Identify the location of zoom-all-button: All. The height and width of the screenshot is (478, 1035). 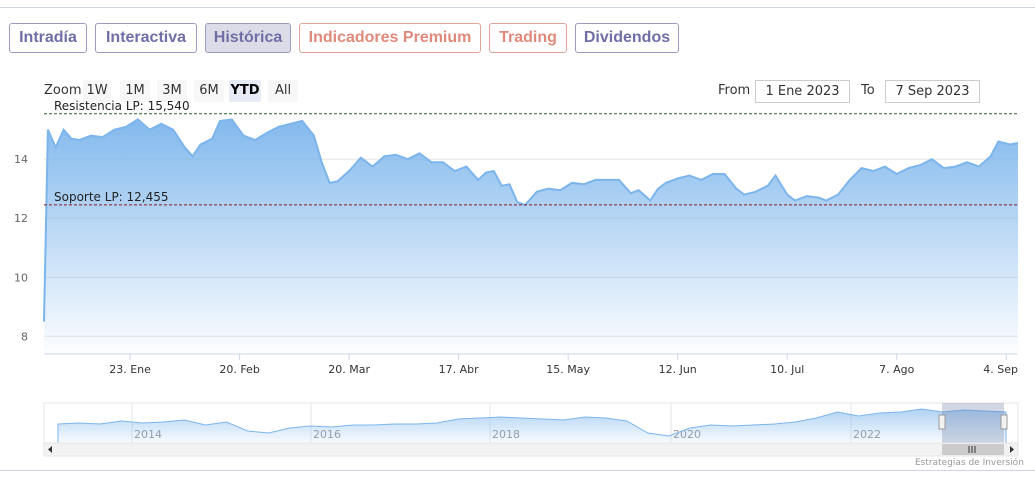
(283, 91).